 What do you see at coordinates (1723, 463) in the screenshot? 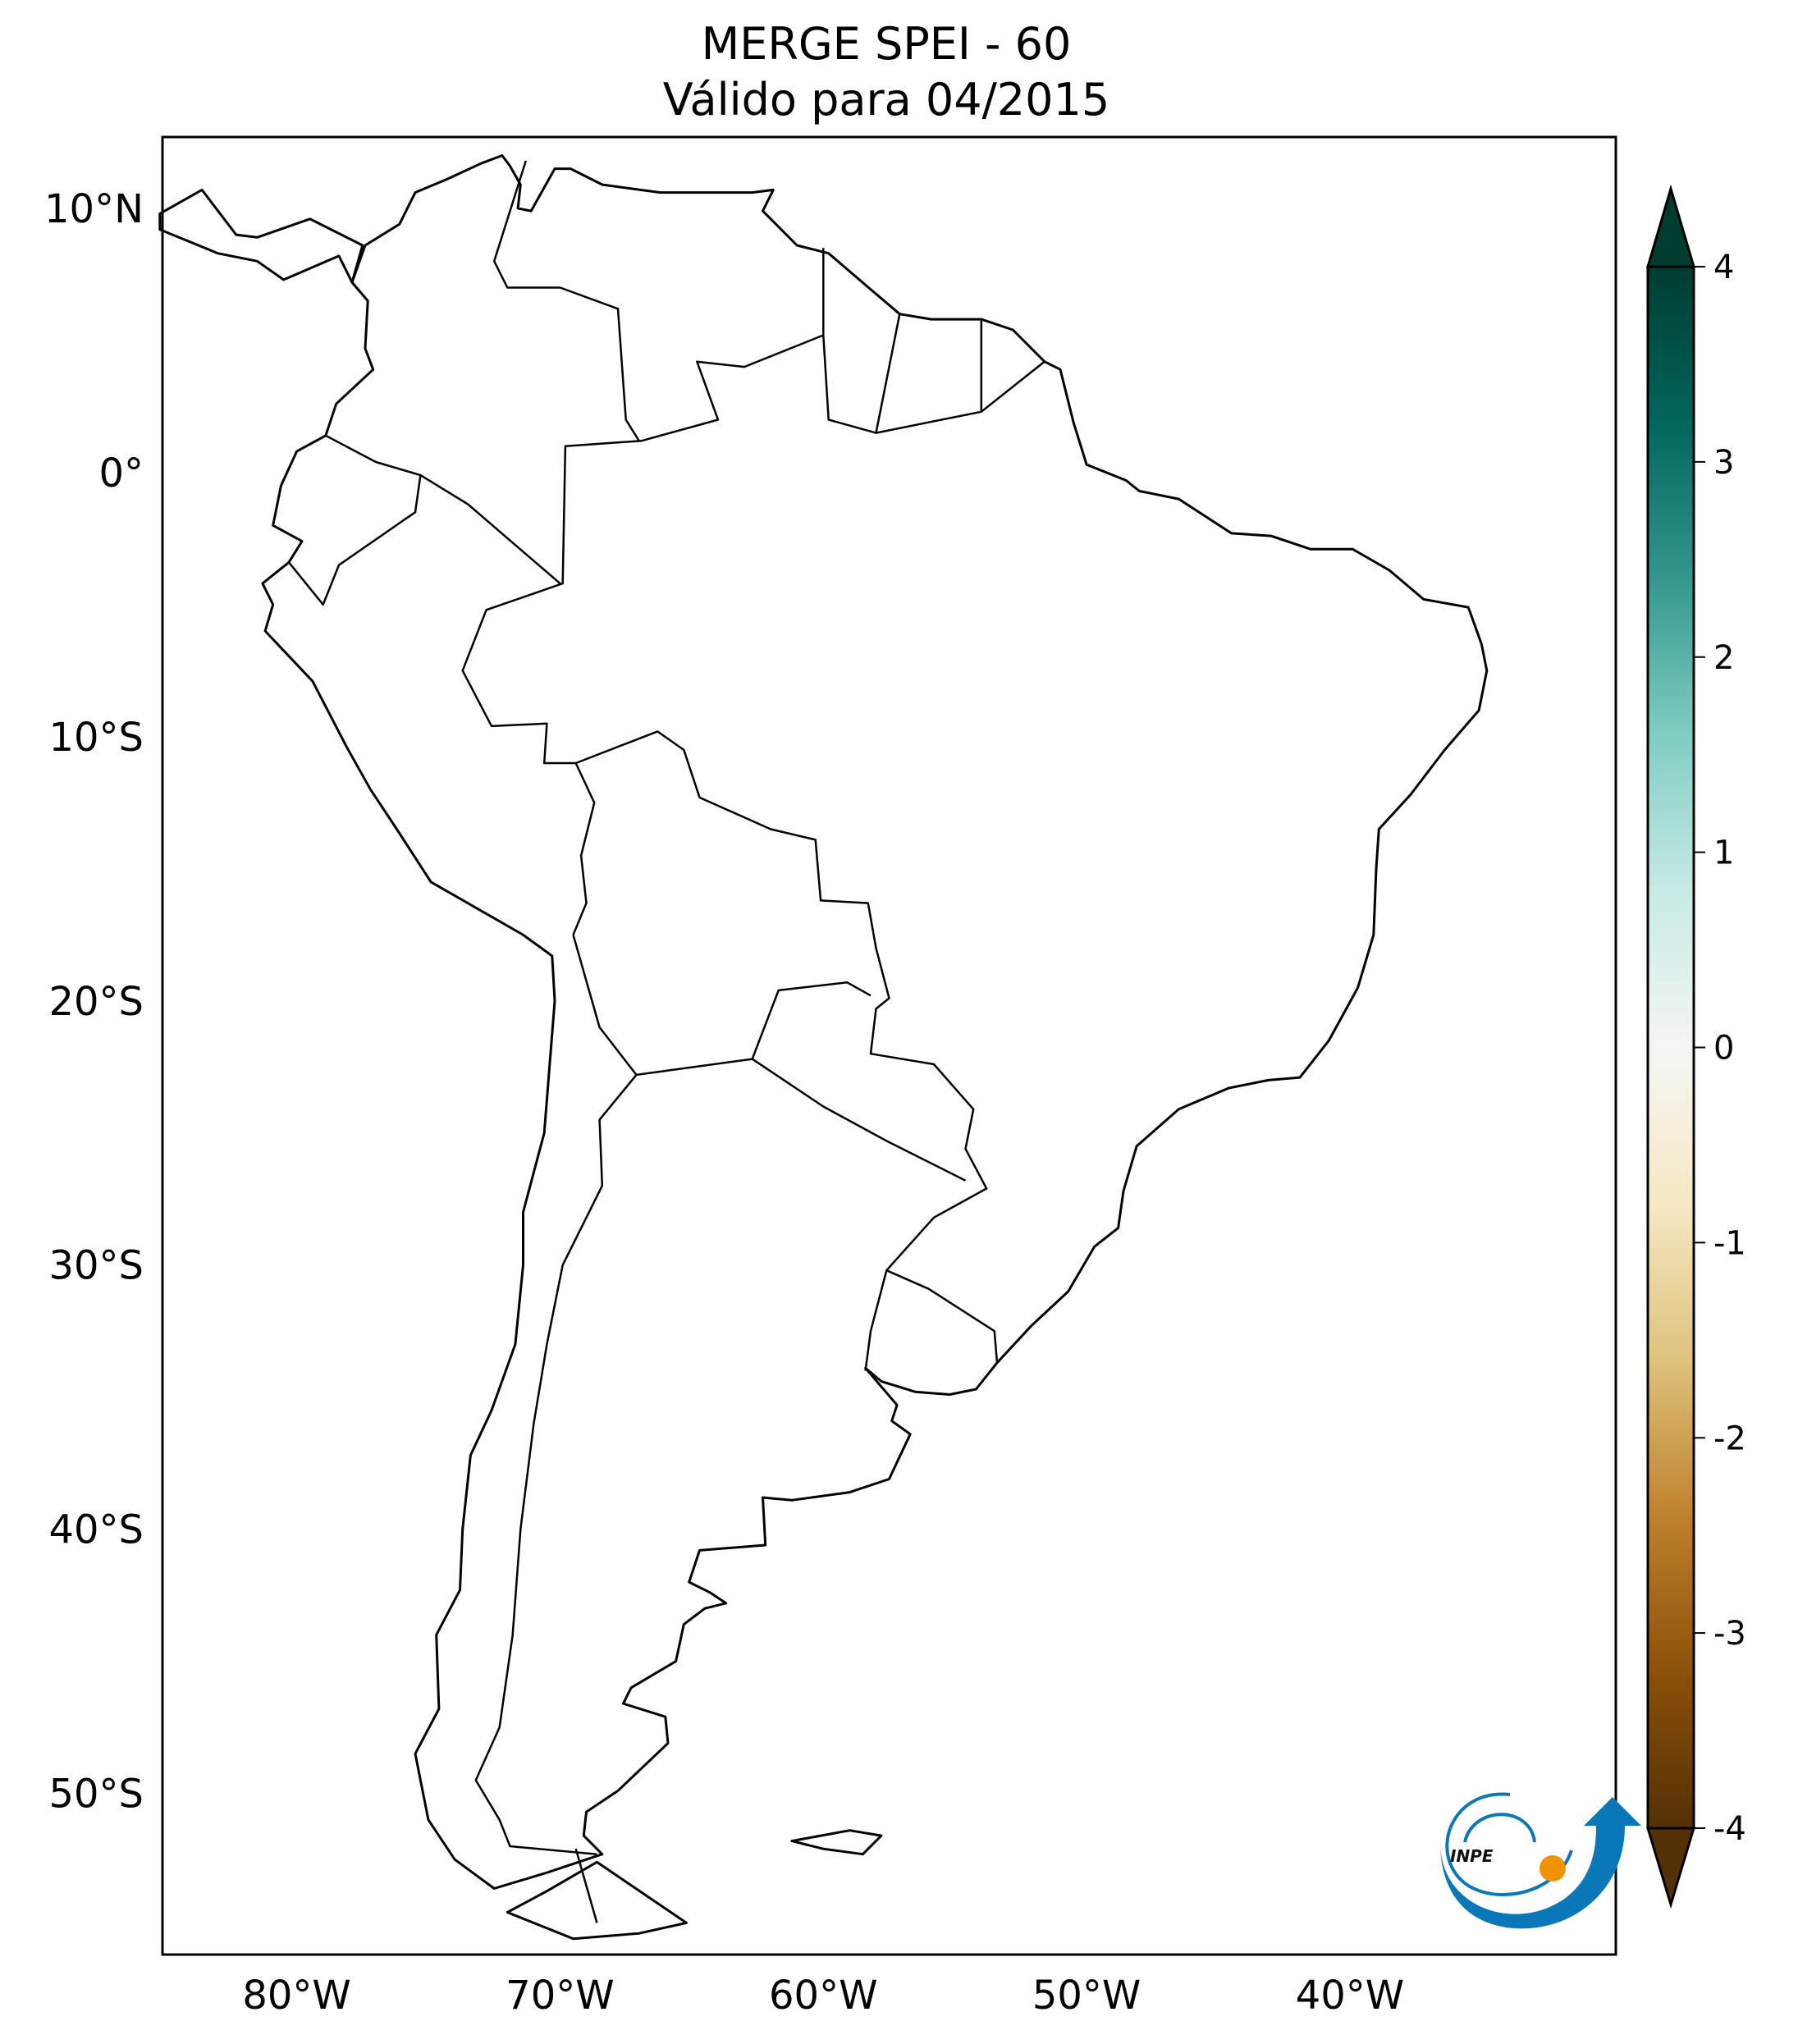
I see `colorbar-tick-label: 3` at bounding box center [1723, 463].